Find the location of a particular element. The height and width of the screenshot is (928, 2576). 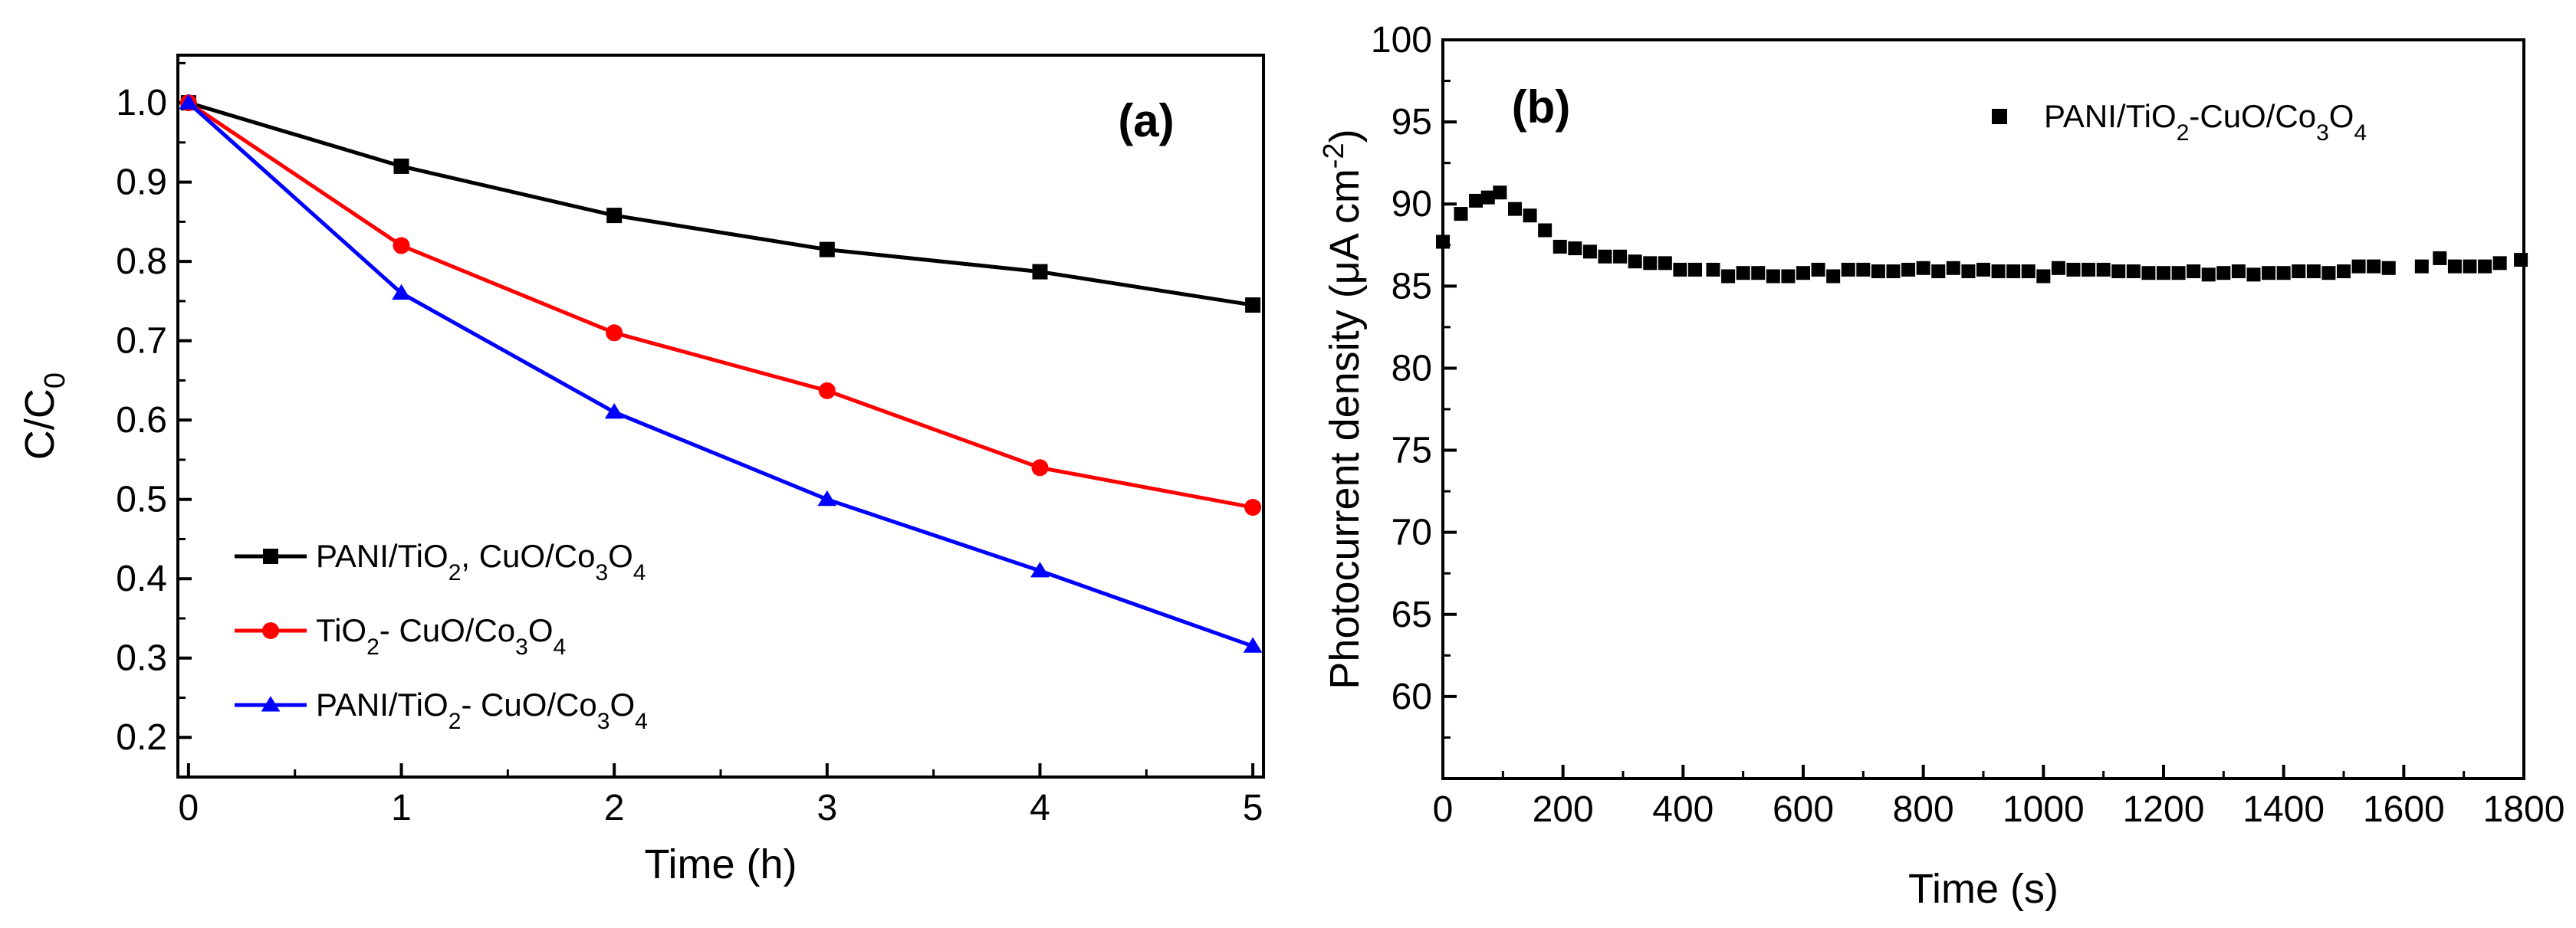

y-tick-label: 80 is located at coordinates (1412, 368).